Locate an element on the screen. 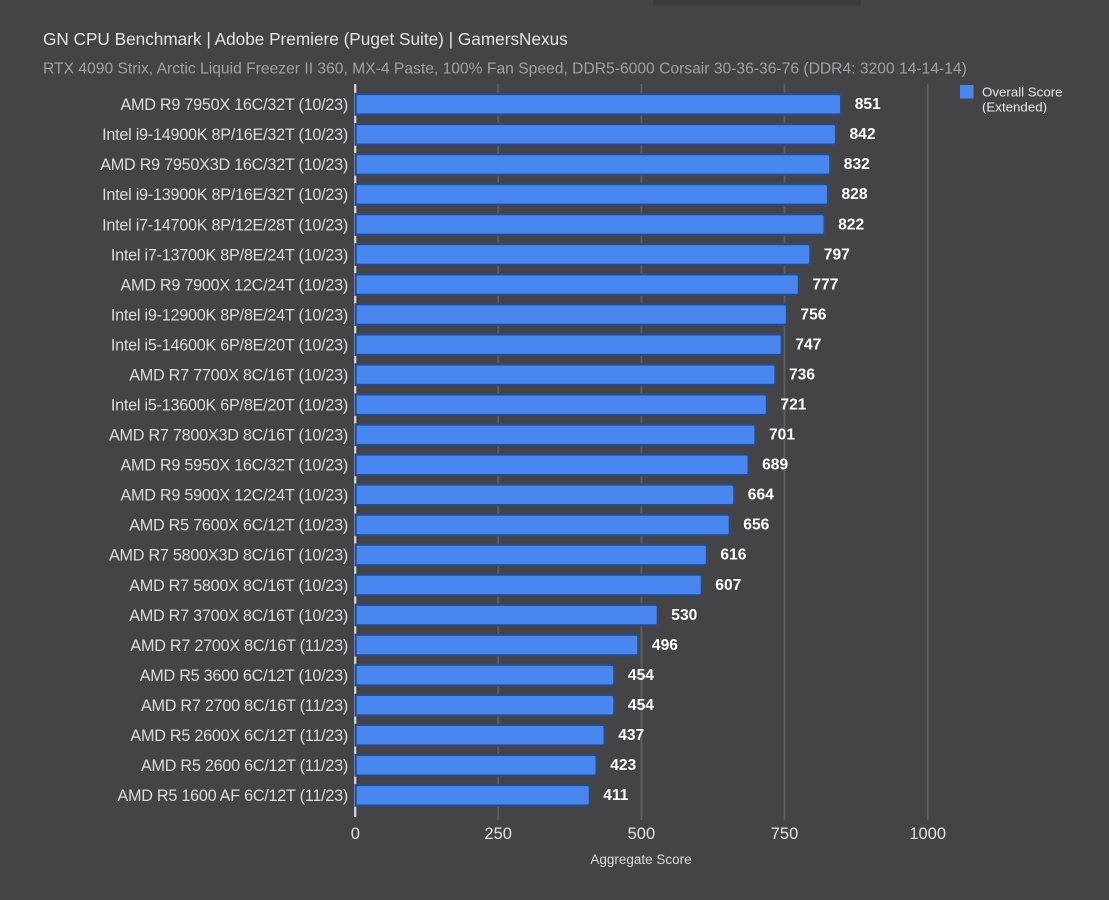 This screenshot has width=1109, height=900. svg-text: 828 is located at coordinates (855, 194).